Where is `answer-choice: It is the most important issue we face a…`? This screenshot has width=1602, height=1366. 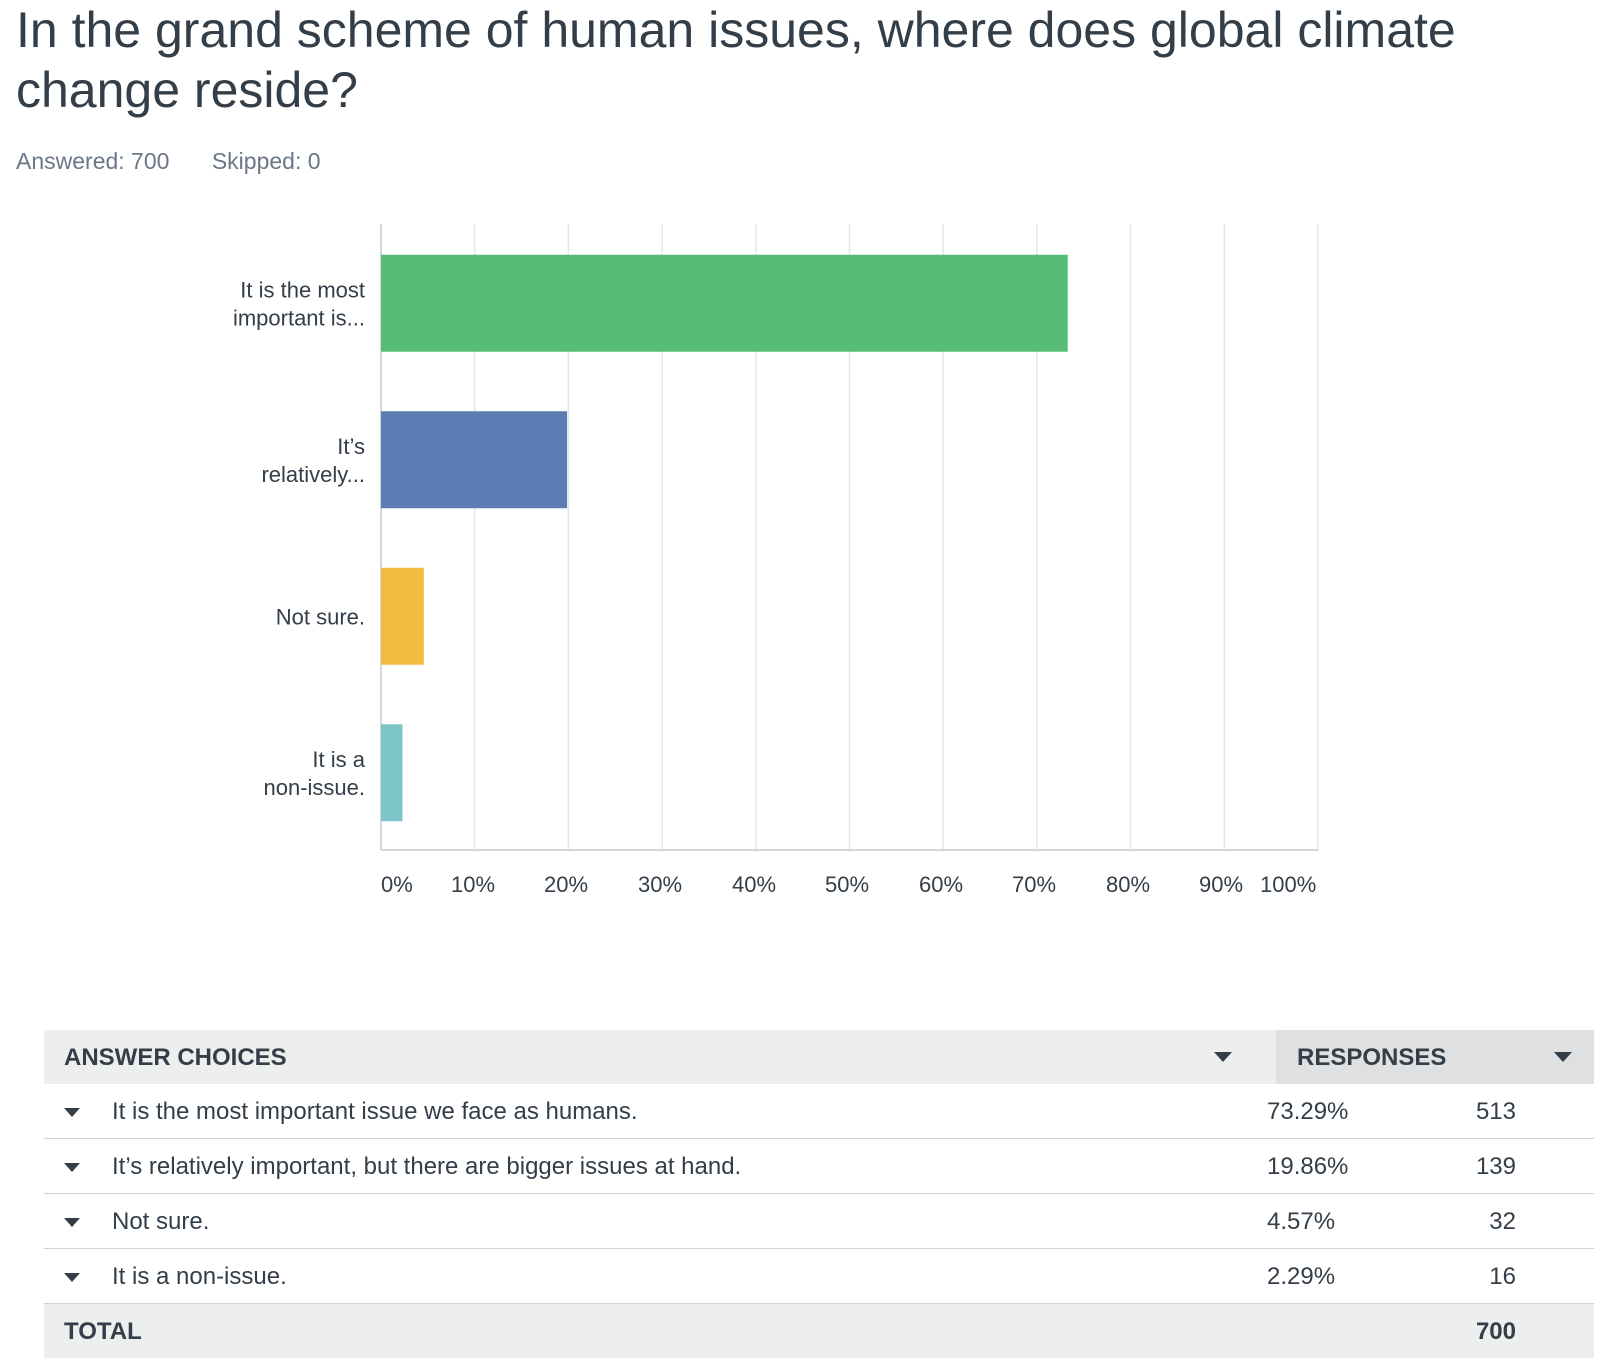 answer-choice: It is the most important issue we face a… is located at coordinates (375, 1111).